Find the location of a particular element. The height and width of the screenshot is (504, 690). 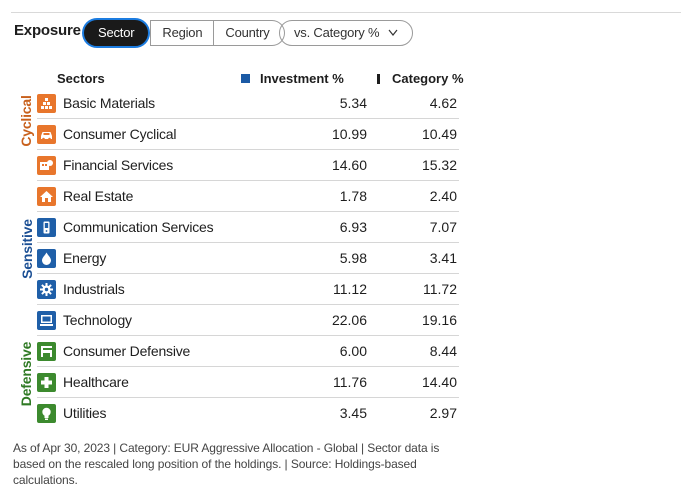

sector-name: Basic Materials is located at coordinates (109, 103).